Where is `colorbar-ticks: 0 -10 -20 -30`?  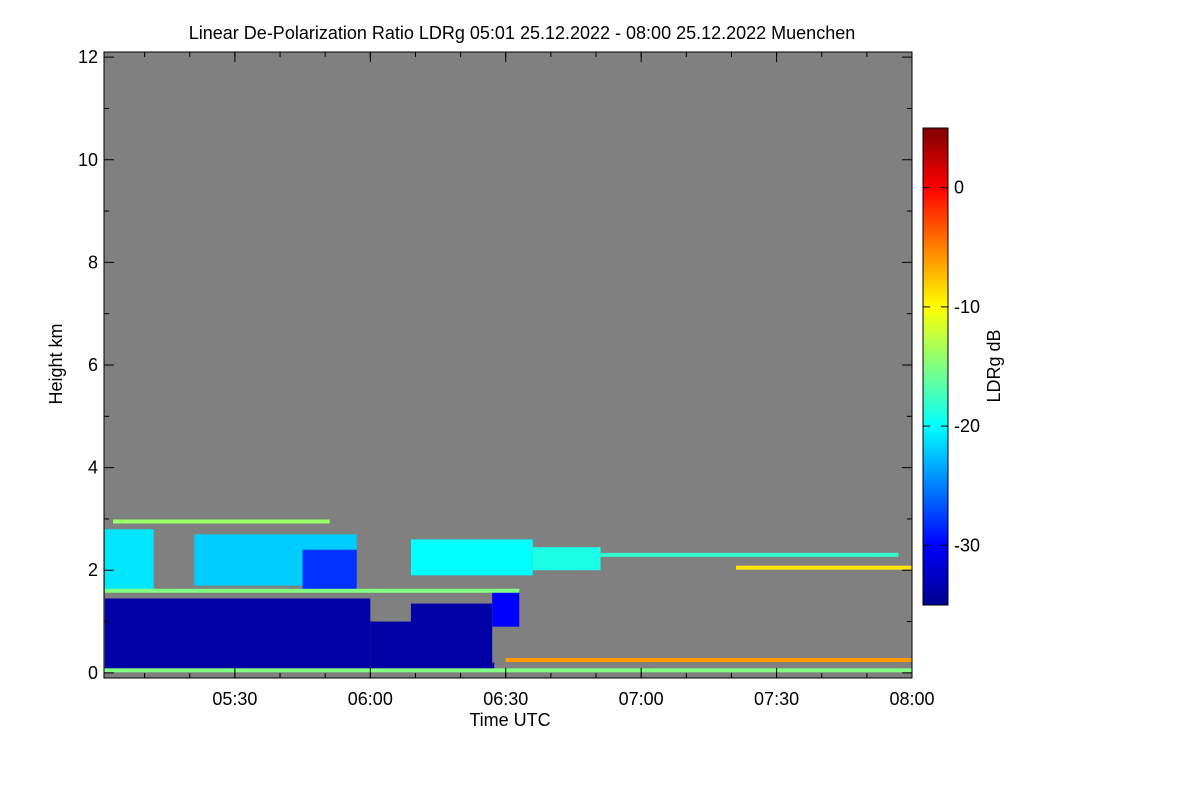 colorbar-ticks: 0 -10 -20 -30 is located at coordinates (951, 366).